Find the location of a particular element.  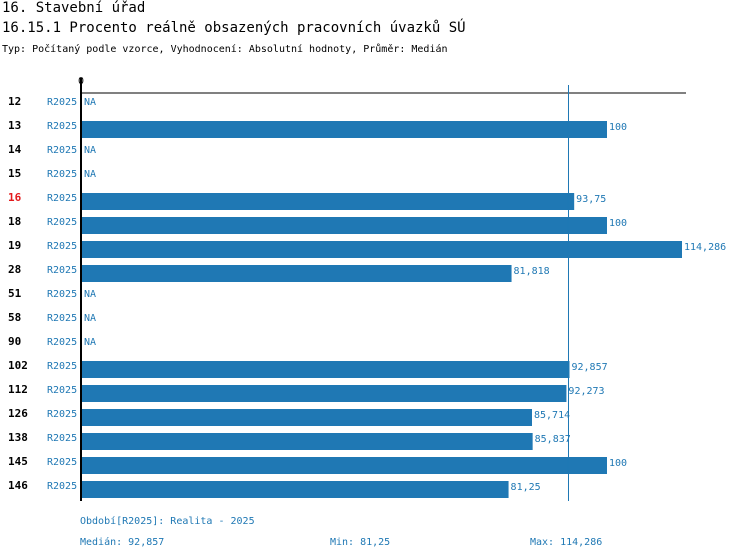

data-label: 85,714 is located at coordinates (552, 415).